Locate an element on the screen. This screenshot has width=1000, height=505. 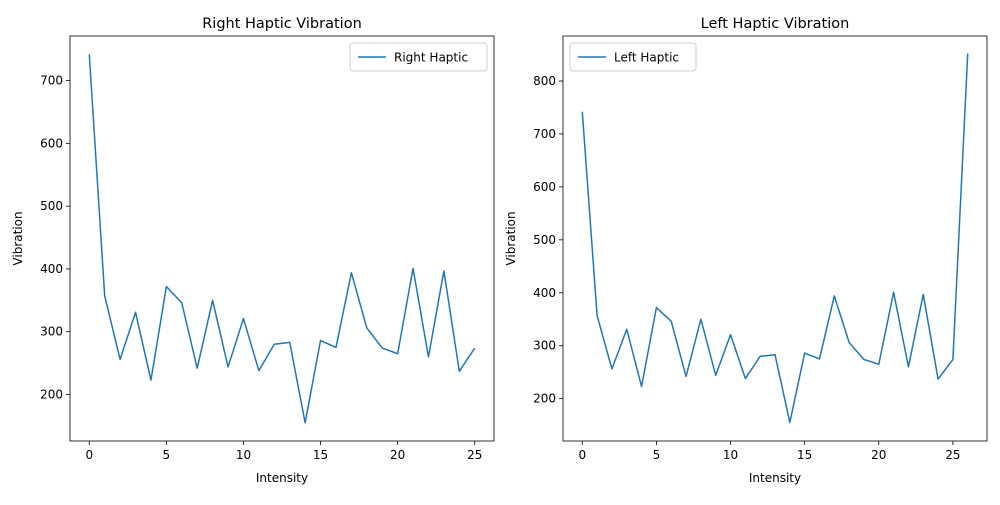
legend: Left Haptic is located at coordinates (633, 57).